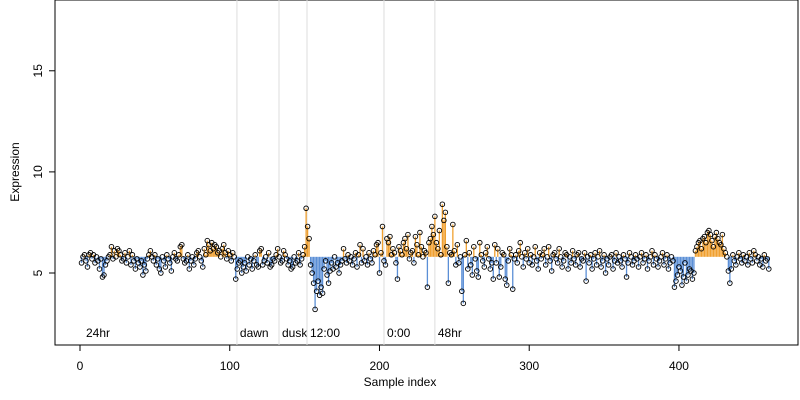 The width and height of the screenshot is (800, 400). What do you see at coordinates (38, 71) in the screenshot?
I see `y-tick-label: 15` at bounding box center [38, 71].